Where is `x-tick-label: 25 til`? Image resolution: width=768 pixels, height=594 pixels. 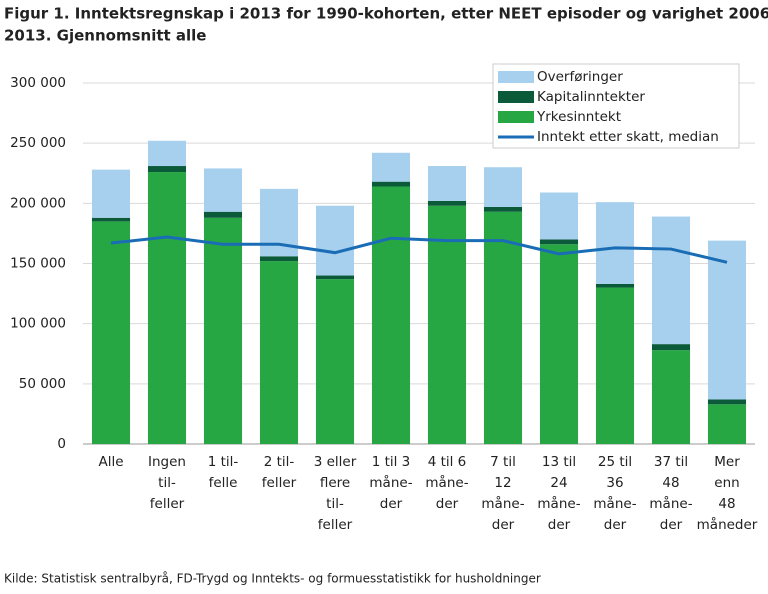
x-tick-label: 25 til is located at coordinates (615, 462).